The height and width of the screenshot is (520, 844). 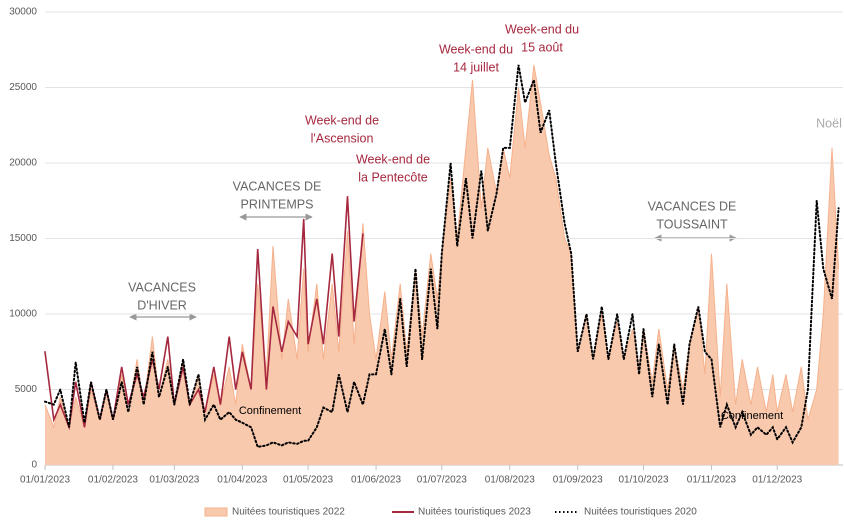 What do you see at coordinates (712, 480) in the screenshot?
I see `x-tick-label: 01/11/2023` at bounding box center [712, 480].